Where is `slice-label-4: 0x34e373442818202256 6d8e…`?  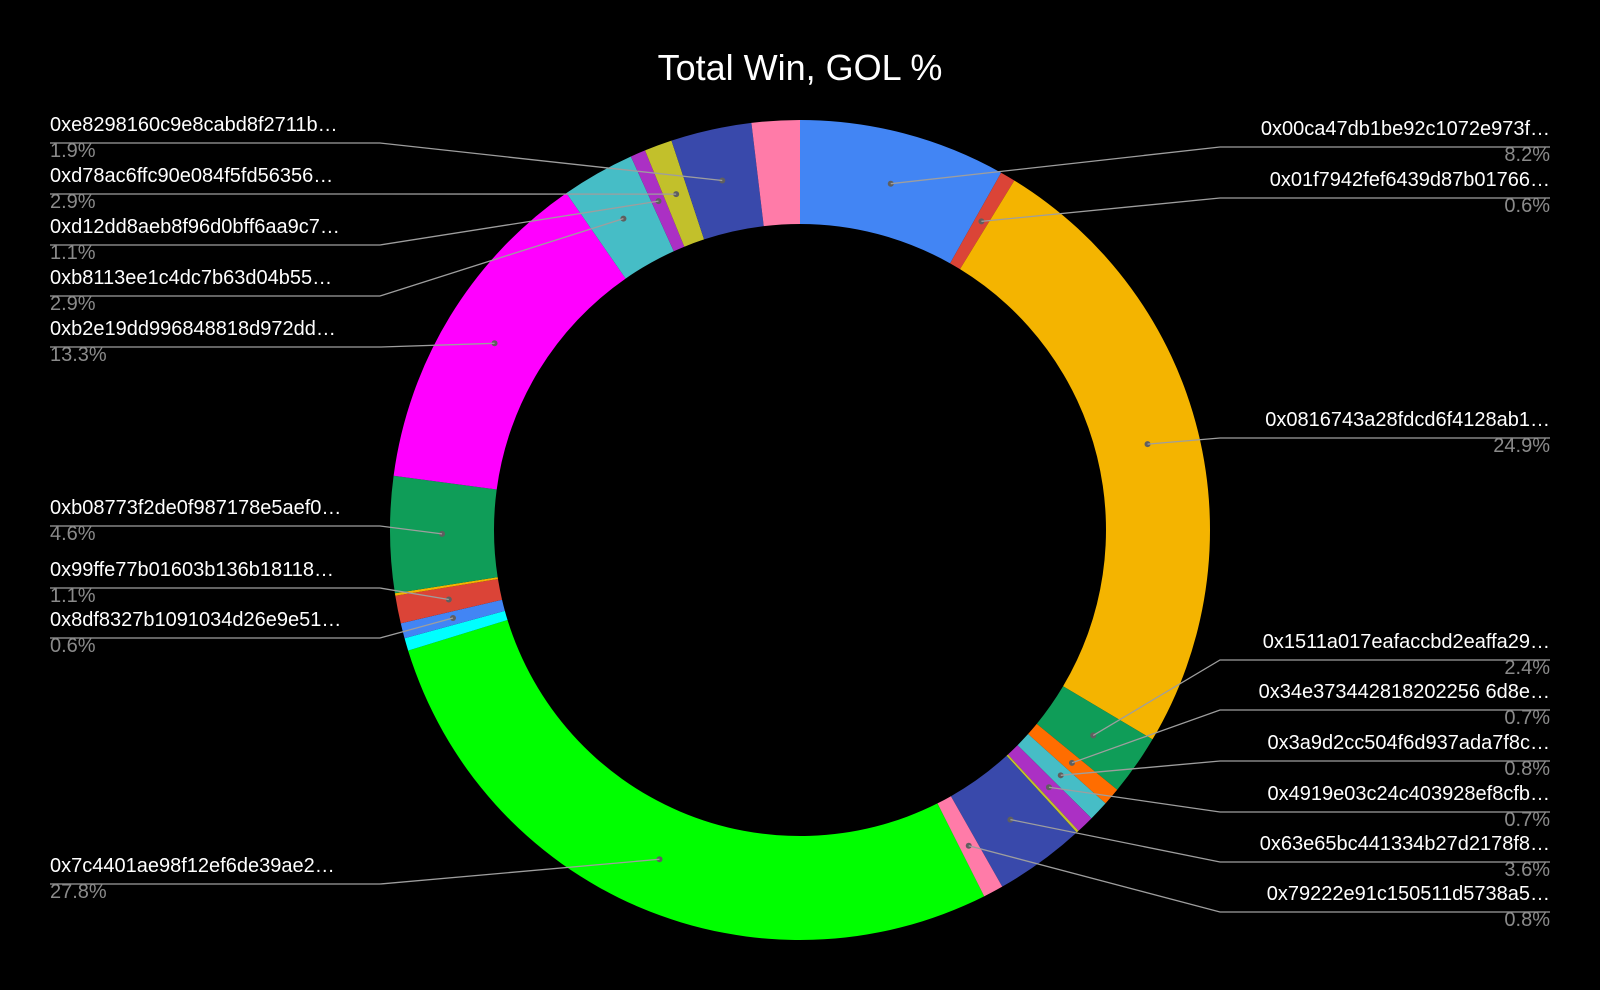 slice-label-4: 0x34e373442818202256 6d8e… is located at coordinates (1404, 692).